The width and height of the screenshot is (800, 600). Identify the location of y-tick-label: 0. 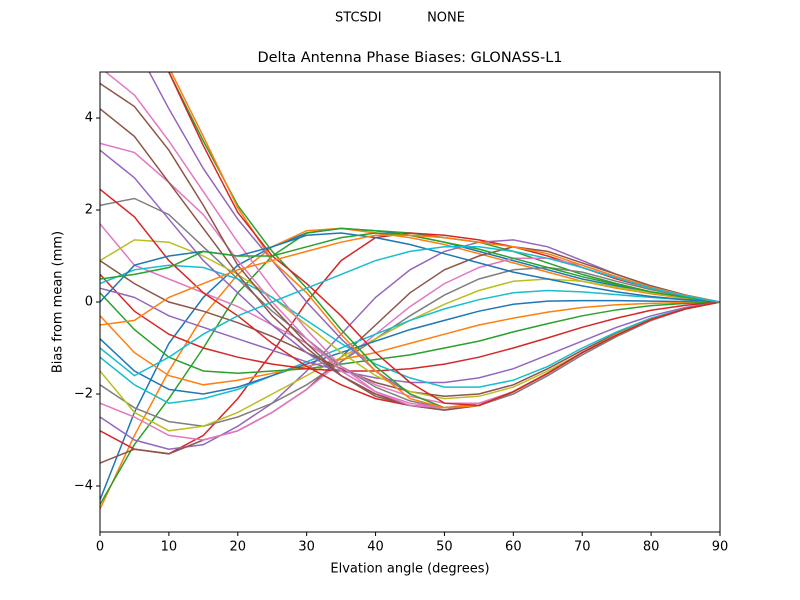
(89, 302).